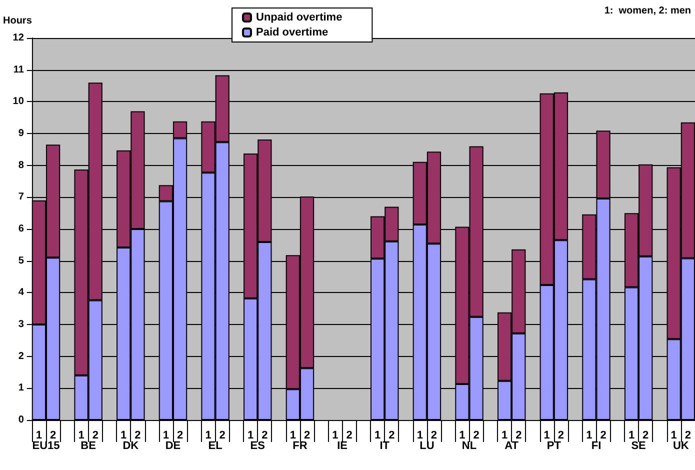 This screenshot has width=695, height=470. I want to click on y-tick-label: 3, so click(21, 324).